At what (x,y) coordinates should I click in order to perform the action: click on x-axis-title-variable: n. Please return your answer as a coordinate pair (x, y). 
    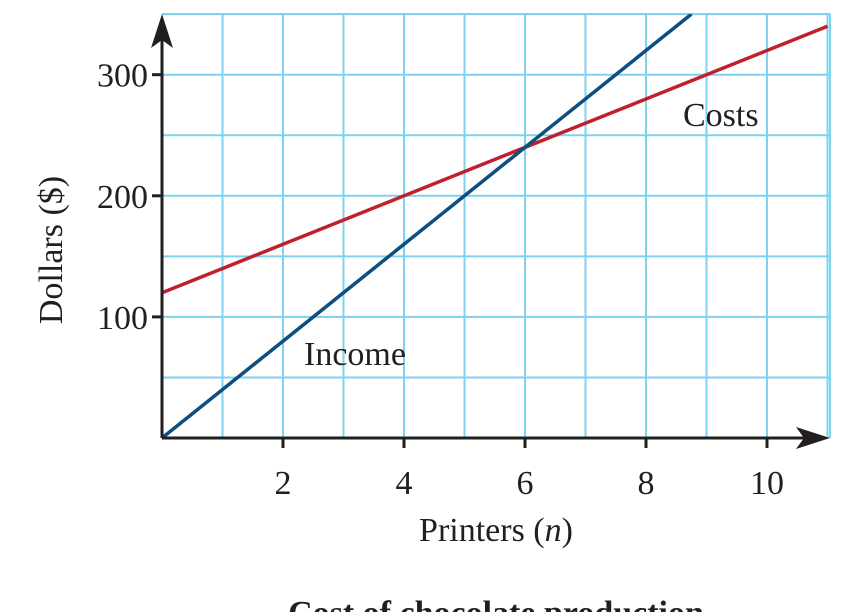
    Looking at the image, I should click on (553, 530).